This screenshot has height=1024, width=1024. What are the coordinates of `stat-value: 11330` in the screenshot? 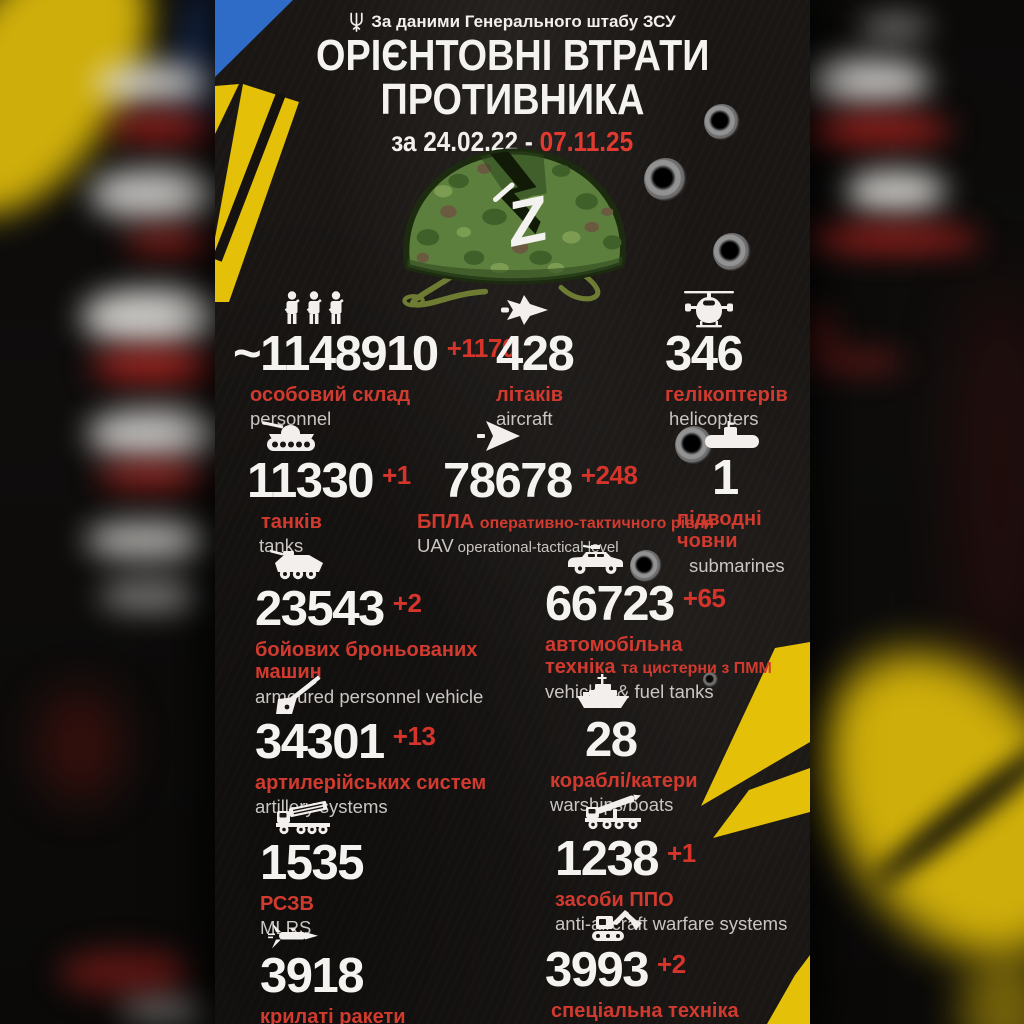 It's located at (311, 481).